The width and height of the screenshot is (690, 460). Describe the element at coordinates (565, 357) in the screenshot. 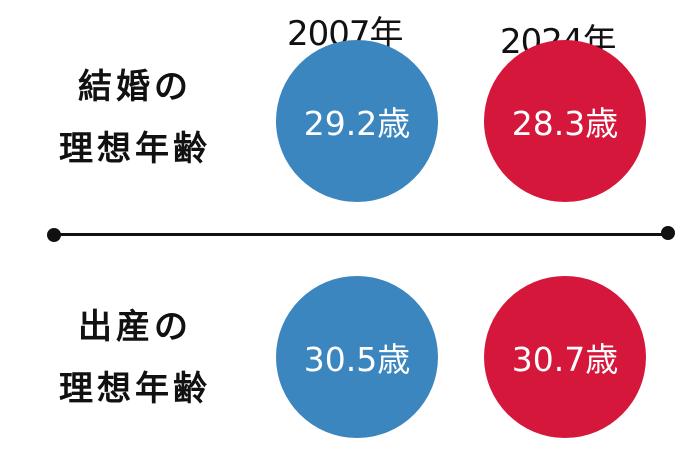

I see `value-circle-childbirth-2024: 30.7歳` at that location.